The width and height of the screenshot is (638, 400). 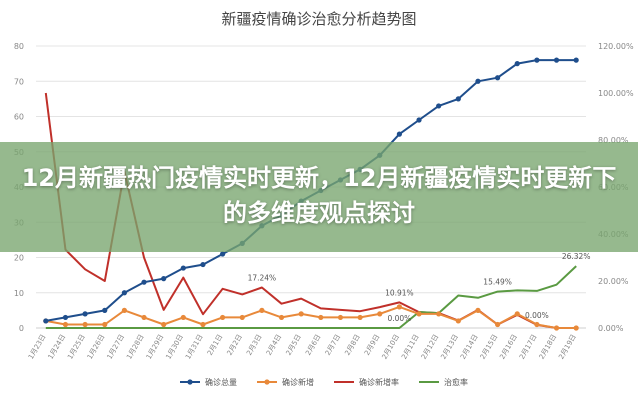 I want to click on right-axis-tick-label: 80.00%, so click(x=613, y=140).